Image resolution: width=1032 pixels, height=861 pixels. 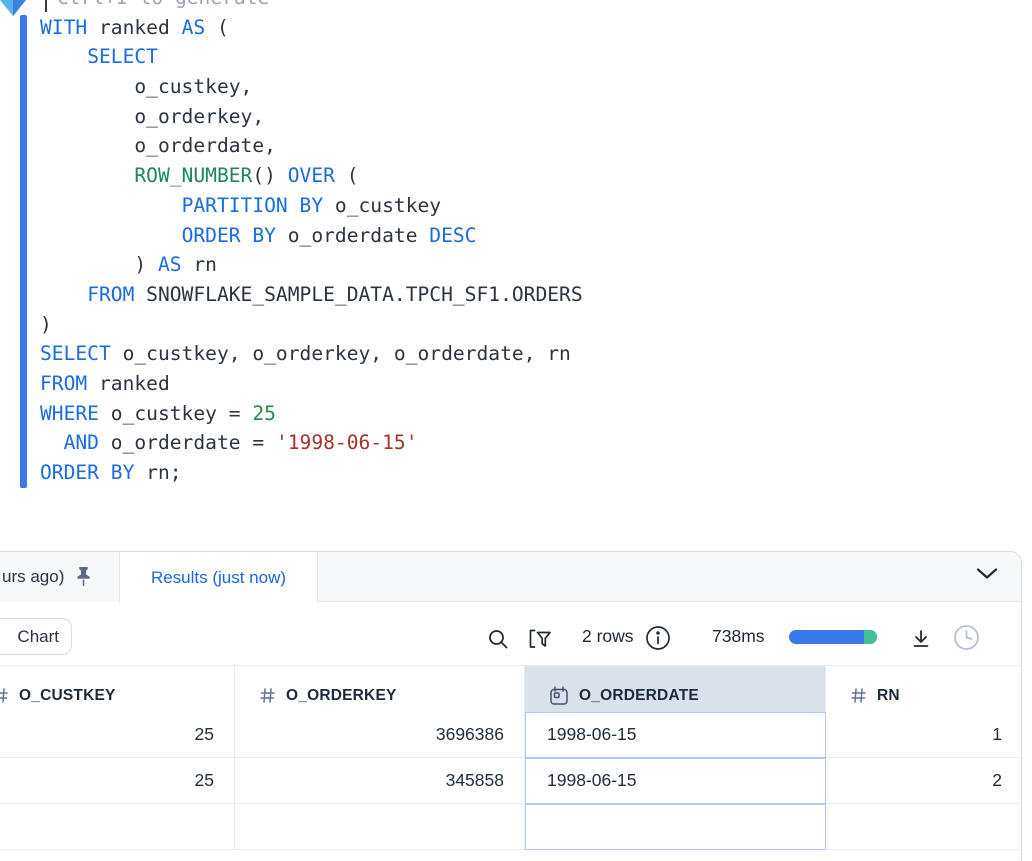 What do you see at coordinates (46, 6) in the screenshot?
I see `text-cursor` at bounding box center [46, 6].